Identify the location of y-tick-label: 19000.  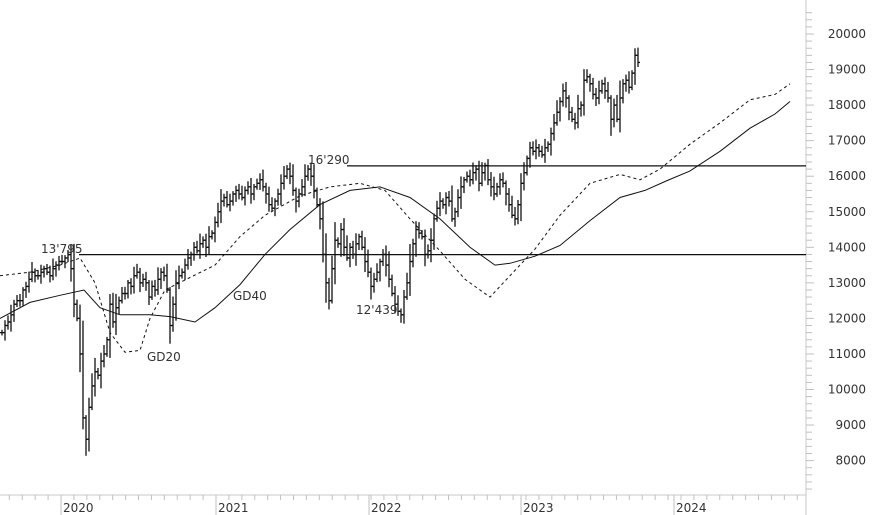
(847, 70).